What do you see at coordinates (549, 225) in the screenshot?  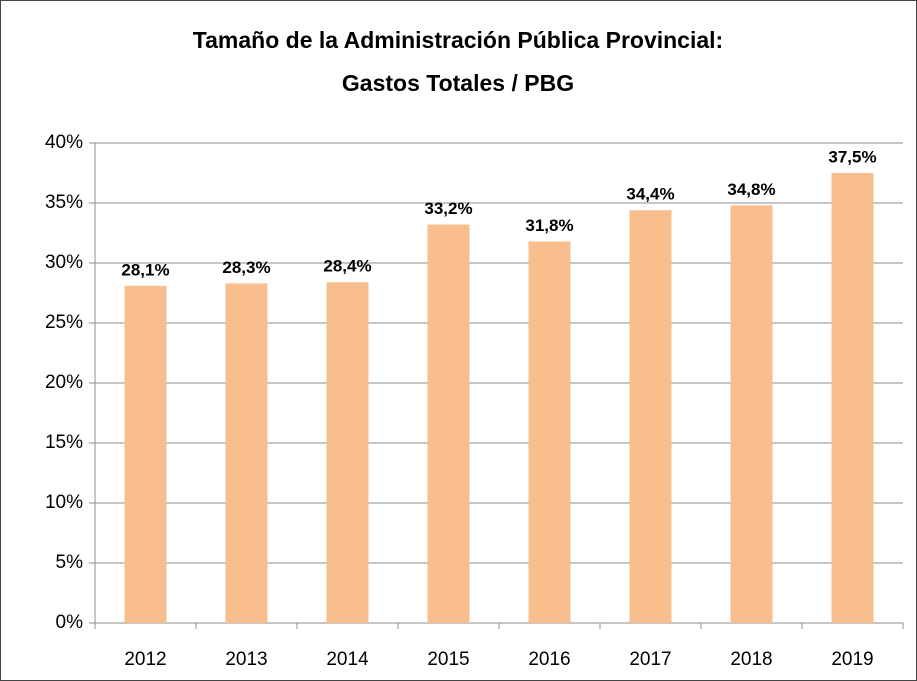 I see `value-label: 31,8%` at bounding box center [549, 225].